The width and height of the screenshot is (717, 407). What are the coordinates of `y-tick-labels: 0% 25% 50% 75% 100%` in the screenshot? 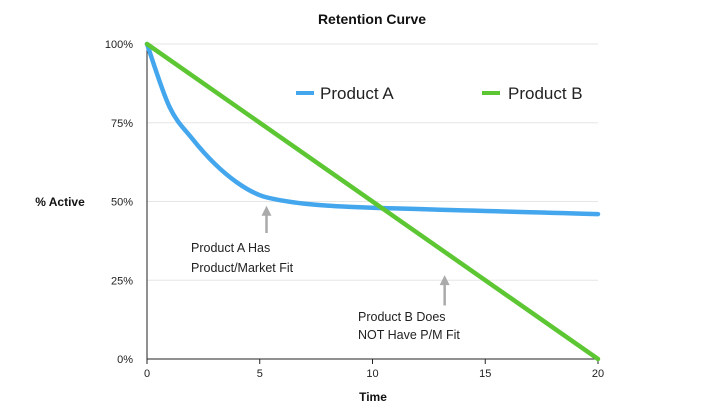 It's located at (119, 202).